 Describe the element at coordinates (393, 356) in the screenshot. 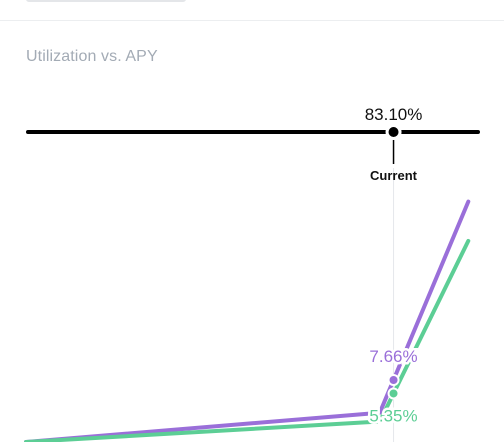

I see `current-value-label-borrow: 7.66%` at that location.